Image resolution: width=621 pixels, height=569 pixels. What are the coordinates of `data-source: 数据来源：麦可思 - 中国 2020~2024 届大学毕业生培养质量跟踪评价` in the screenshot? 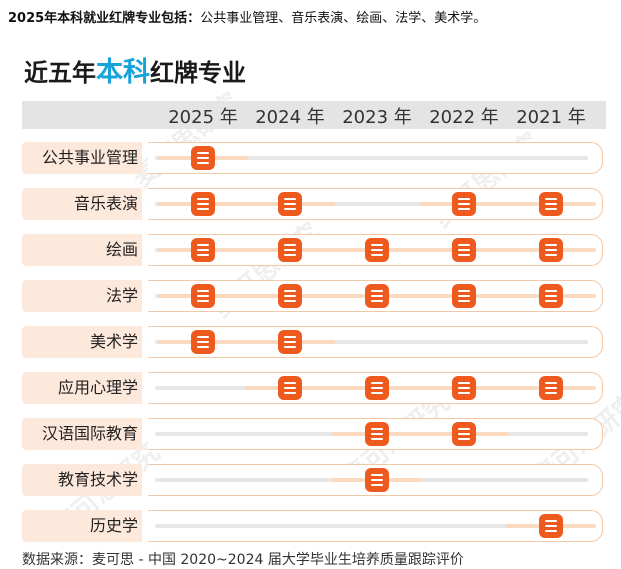 It's located at (243, 560).